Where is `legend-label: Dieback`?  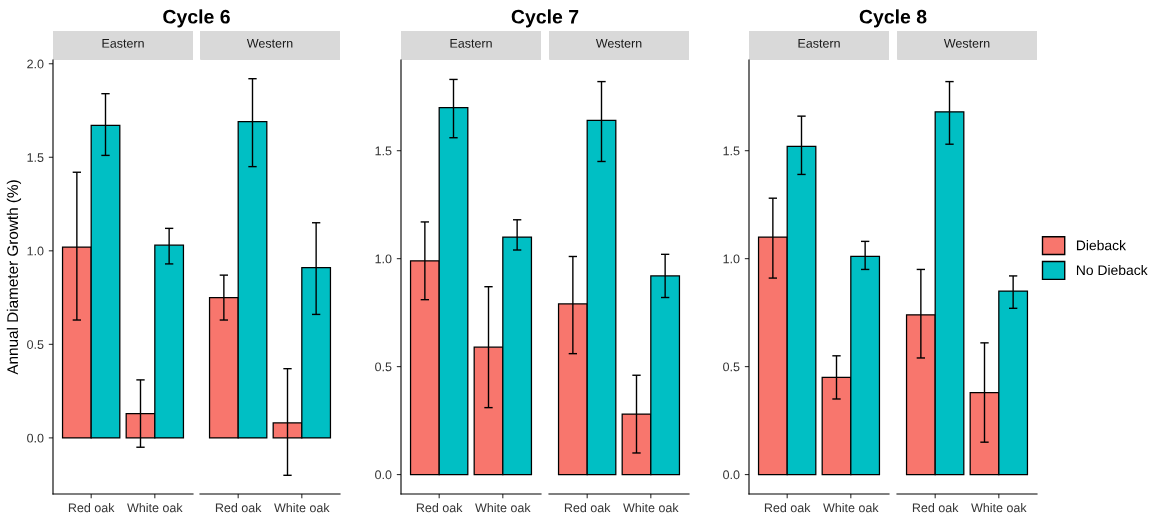
legend-label: Dieback is located at coordinates (1101, 245).